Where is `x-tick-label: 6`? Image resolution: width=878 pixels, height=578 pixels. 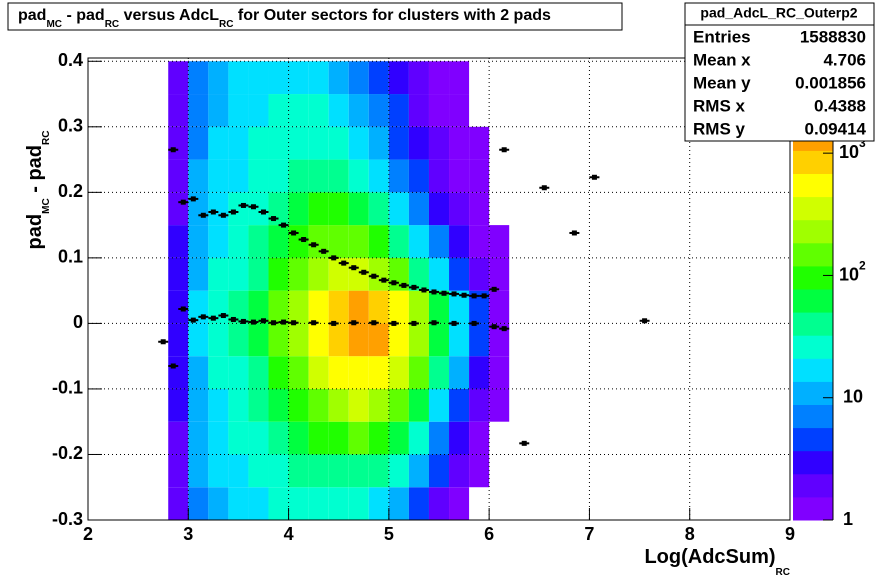 x-tick-label: 6 is located at coordinates (489, 534).